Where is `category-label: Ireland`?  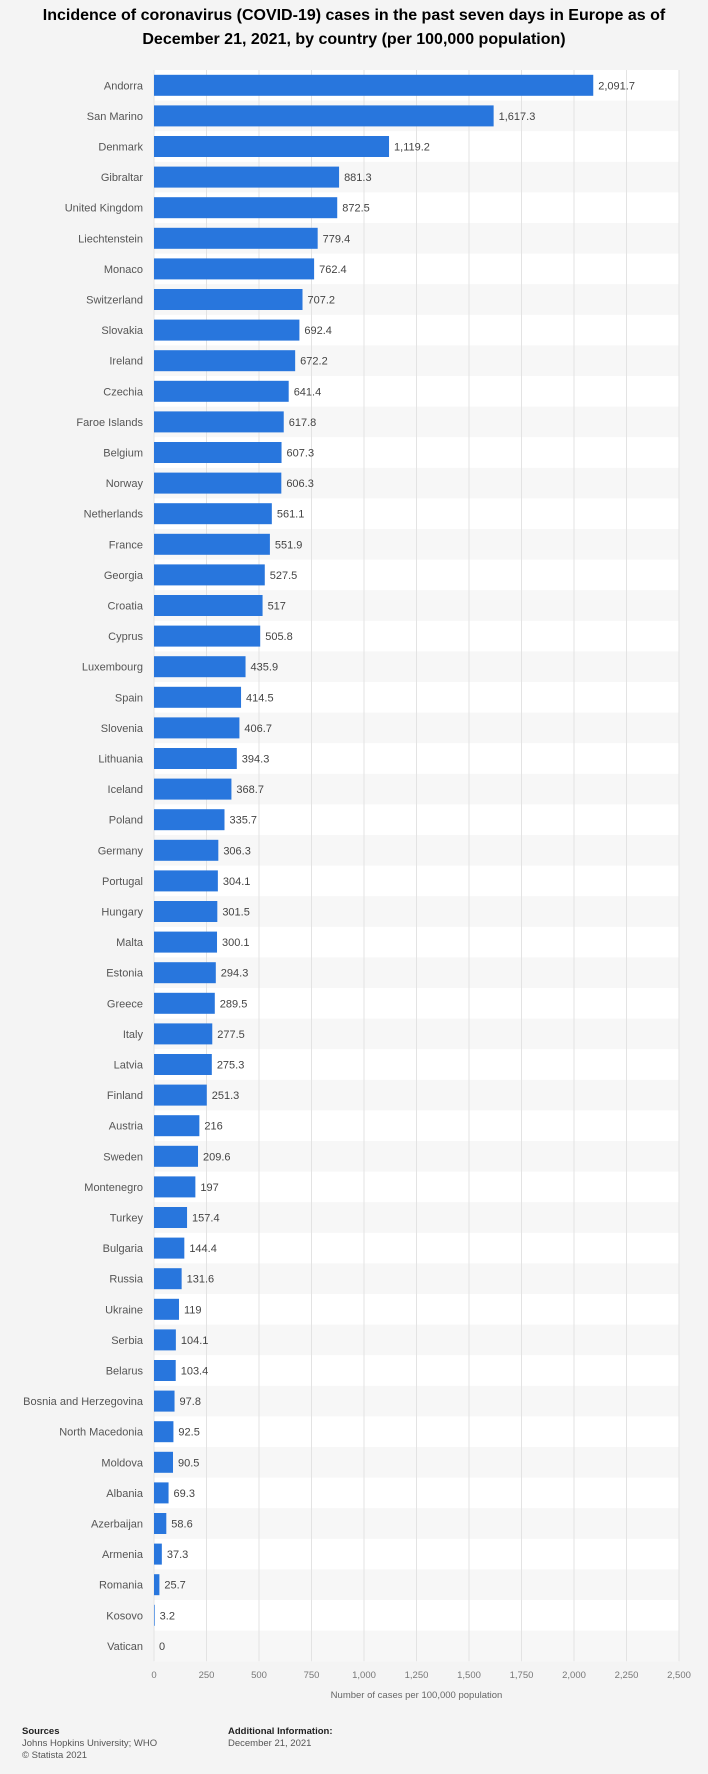
category-label: Ireland is located at coordinates (126, 362).